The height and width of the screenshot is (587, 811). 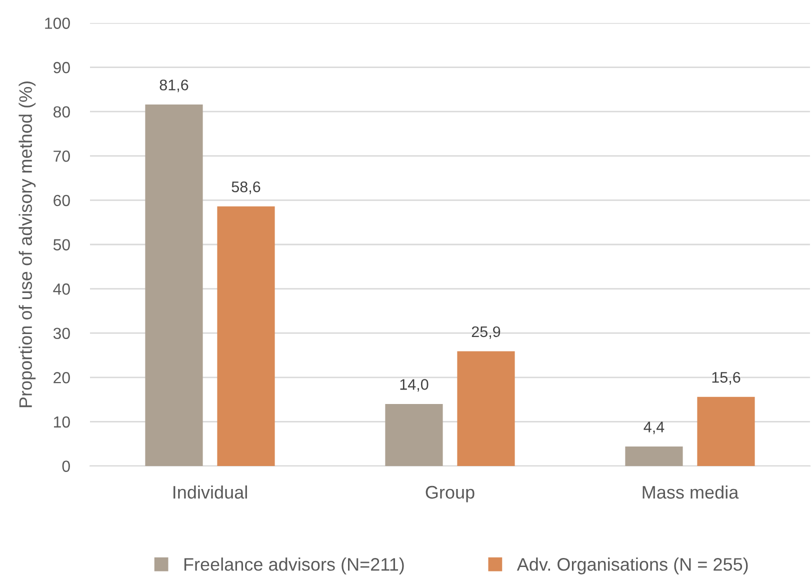 I want to click on y-tick-label: 60, so click(x=62, y=200).